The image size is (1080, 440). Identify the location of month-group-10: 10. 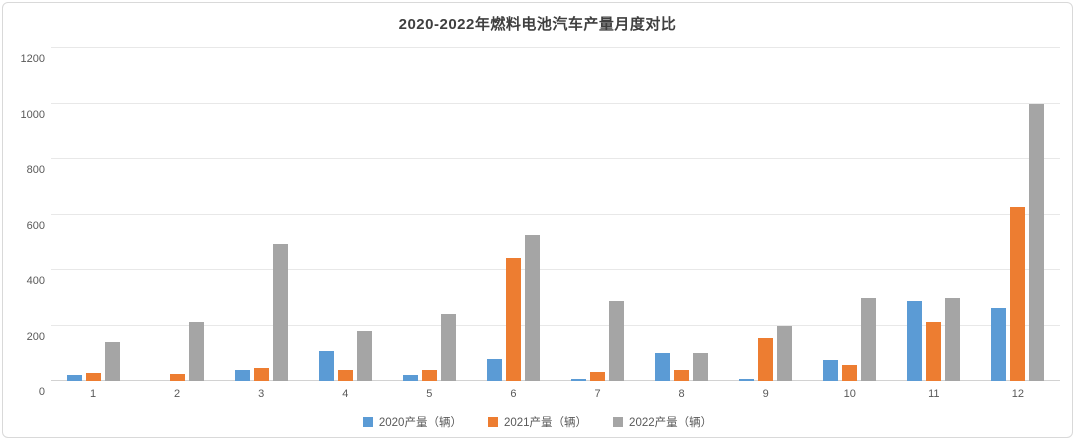
(850, 224).